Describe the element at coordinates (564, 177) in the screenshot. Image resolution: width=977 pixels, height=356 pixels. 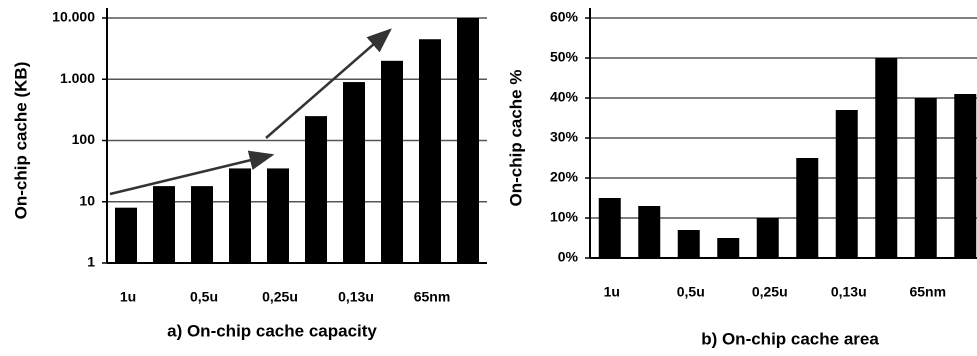
I see `y-tick-label: 20%` at that location.